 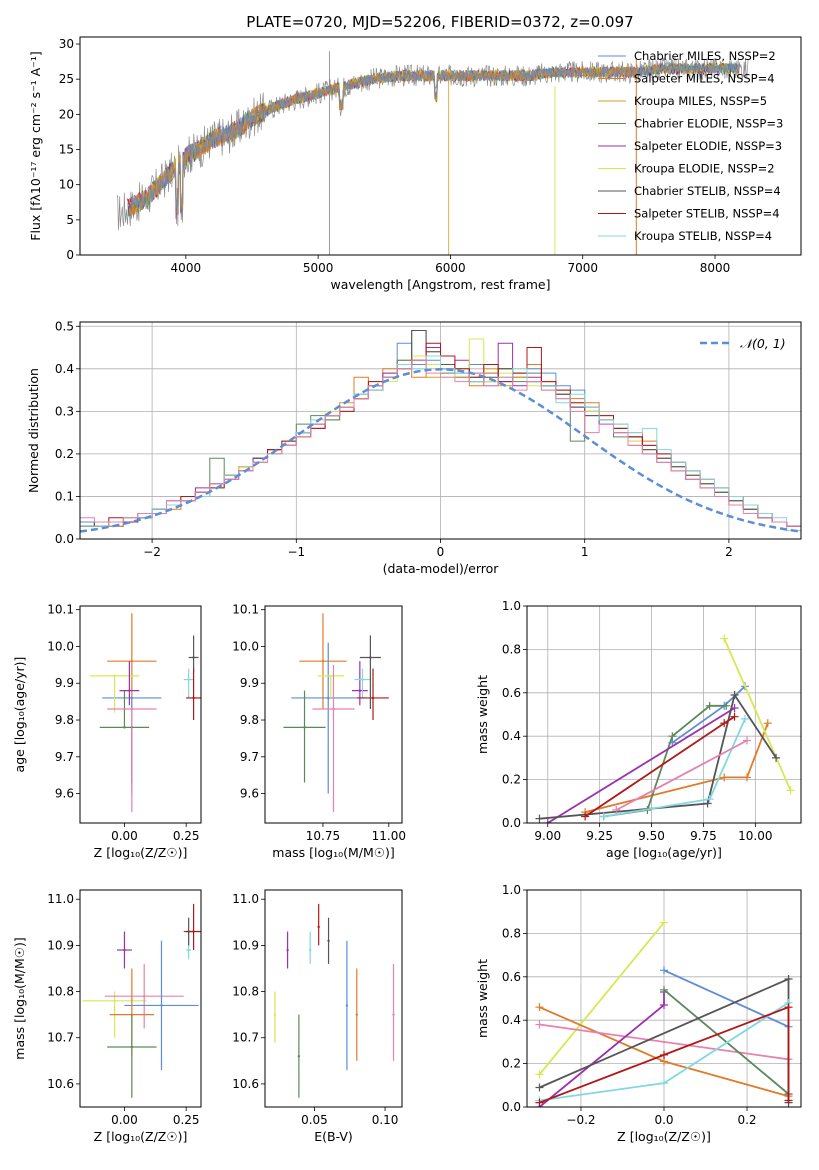 I want to click on x-tick-label: 10.75, so click(x=323, y=836).